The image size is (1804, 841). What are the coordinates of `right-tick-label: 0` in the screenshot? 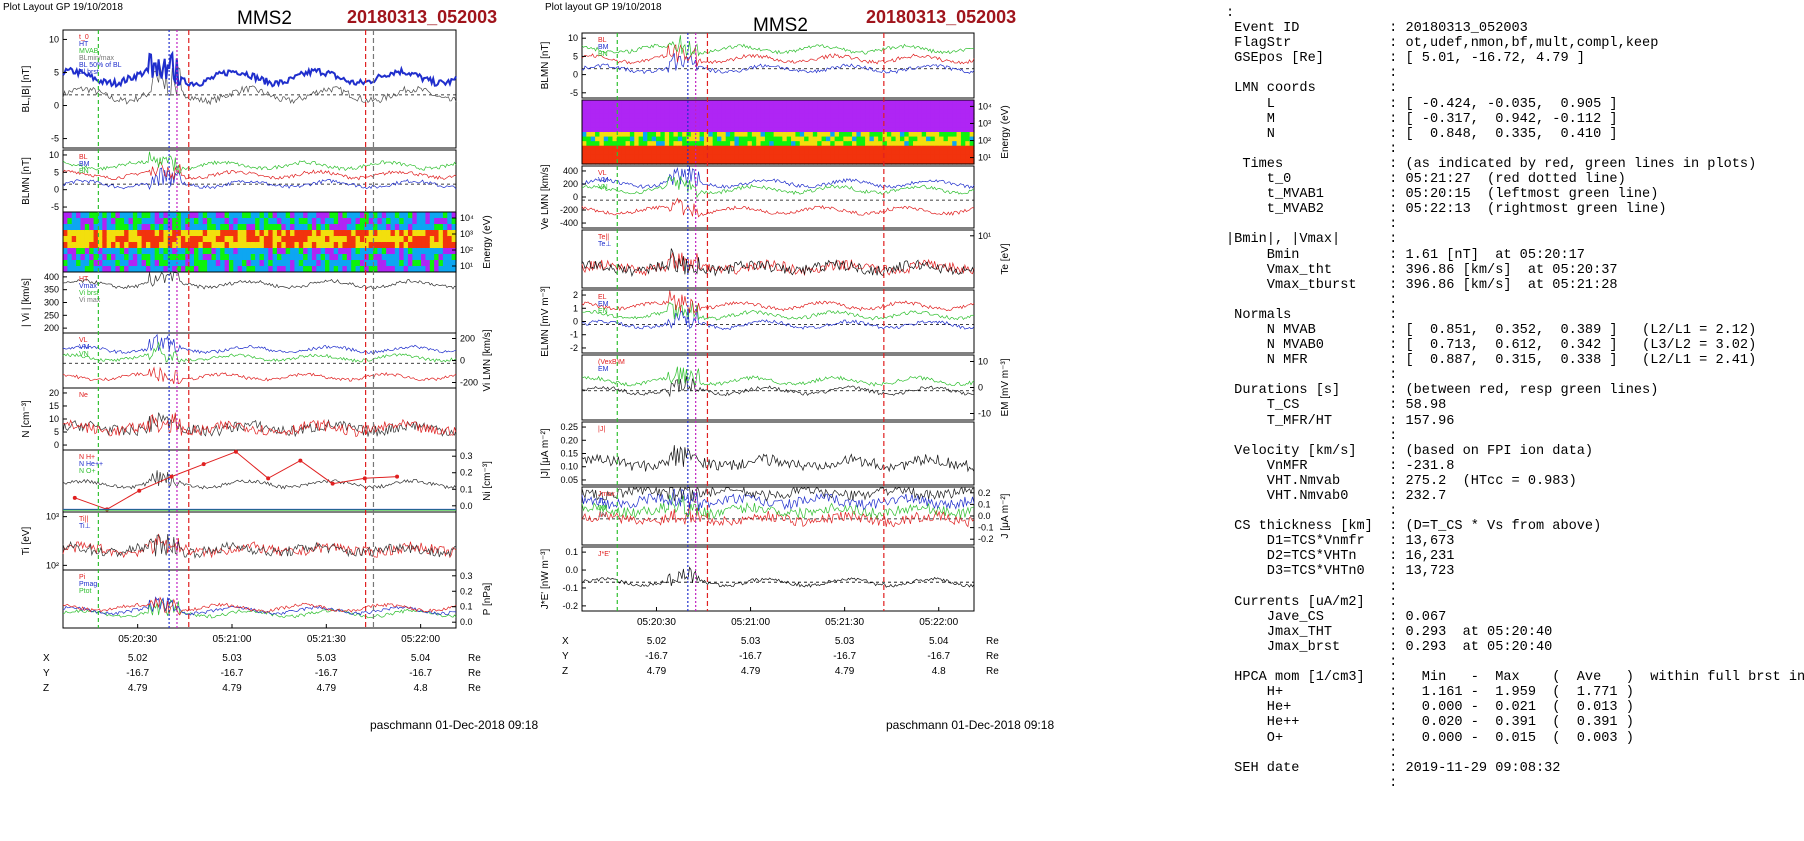 It's located at (462, 361).